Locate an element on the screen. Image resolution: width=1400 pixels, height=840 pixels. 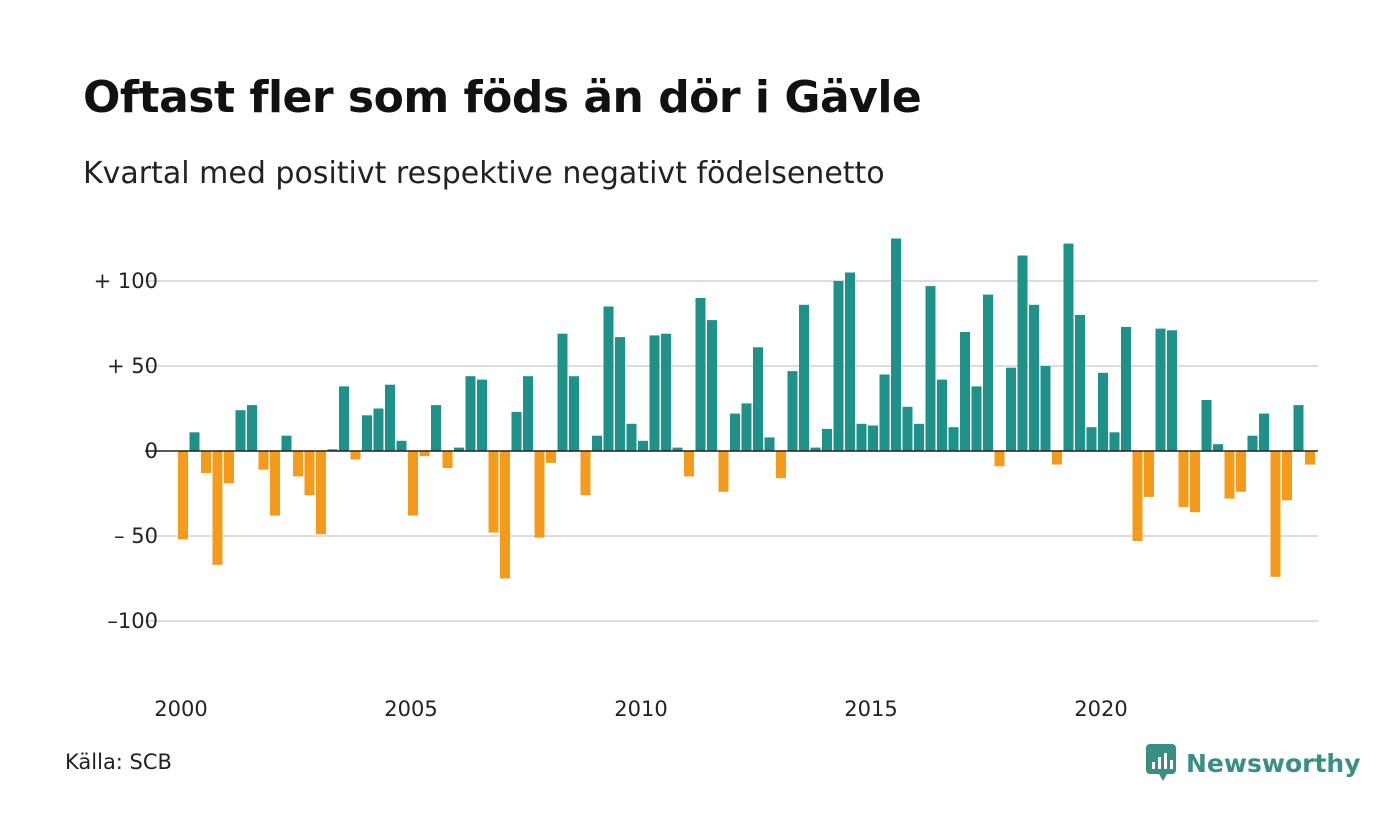
brand-name: Newsworthy is located at coordinates (1273, 763).